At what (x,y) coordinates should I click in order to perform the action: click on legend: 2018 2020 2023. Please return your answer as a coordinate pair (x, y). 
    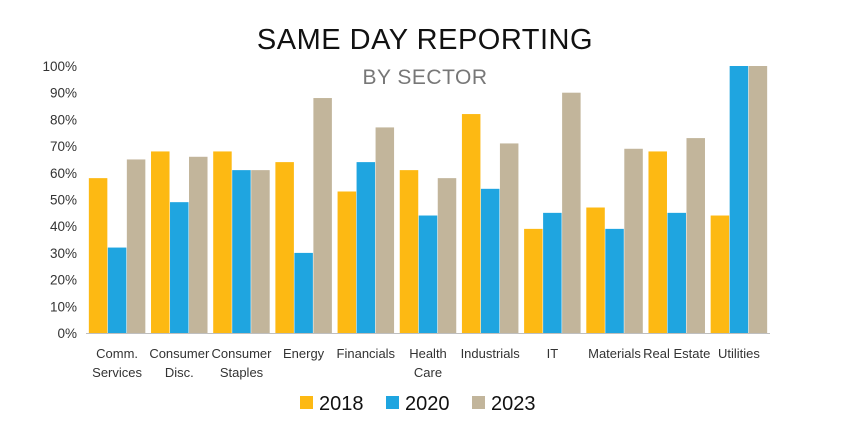
    Looking at the image, I should click on (418, 404).